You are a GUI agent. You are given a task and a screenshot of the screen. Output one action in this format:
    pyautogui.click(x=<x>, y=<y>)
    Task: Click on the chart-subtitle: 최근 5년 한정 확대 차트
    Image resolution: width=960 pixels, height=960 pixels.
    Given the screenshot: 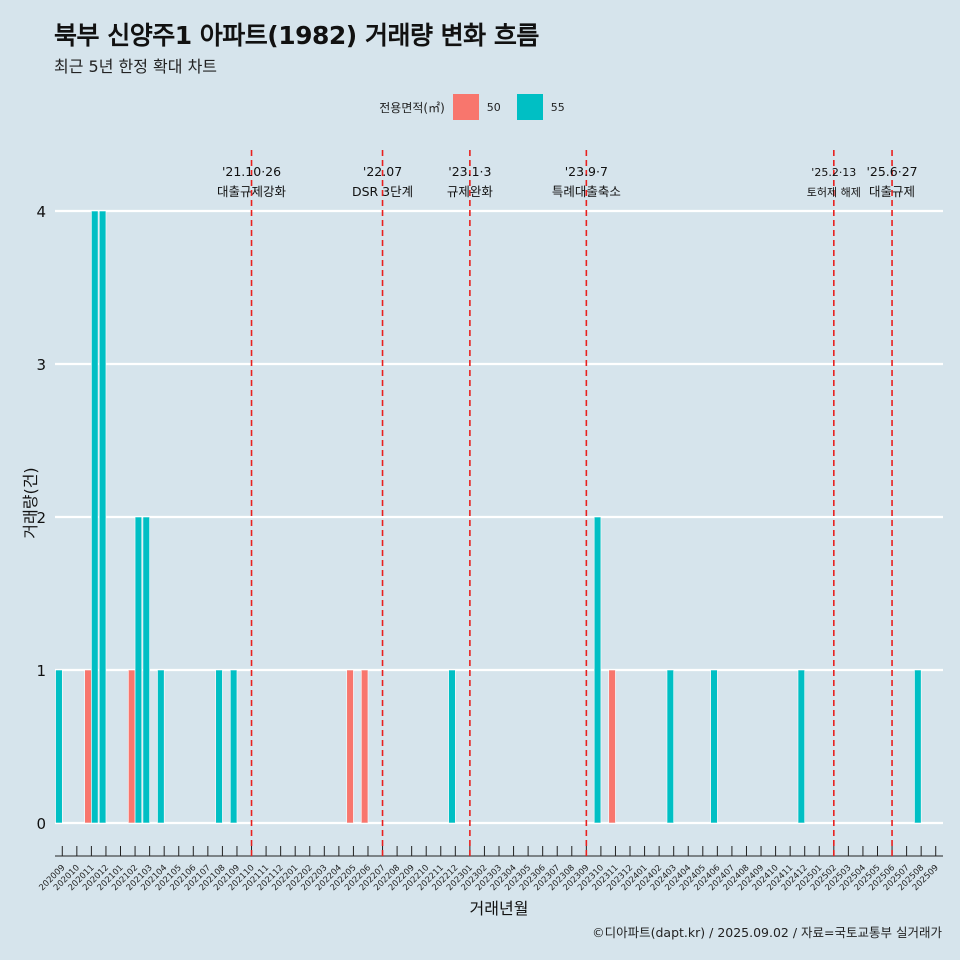 What is the action you would take?
    pyautogui.click(x=136, y=66)
    